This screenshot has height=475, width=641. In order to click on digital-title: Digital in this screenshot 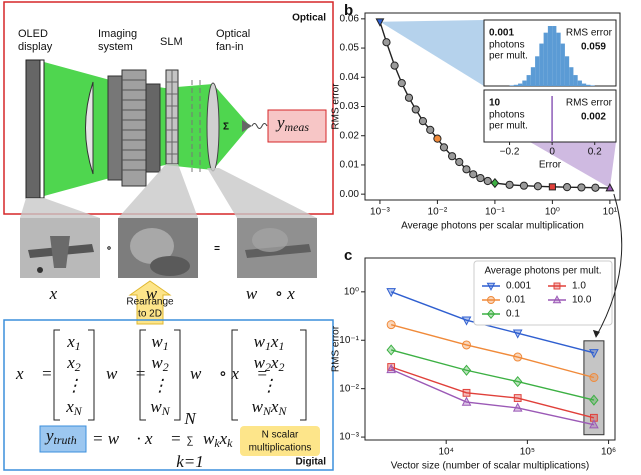, I will do `click(310, 462)`.